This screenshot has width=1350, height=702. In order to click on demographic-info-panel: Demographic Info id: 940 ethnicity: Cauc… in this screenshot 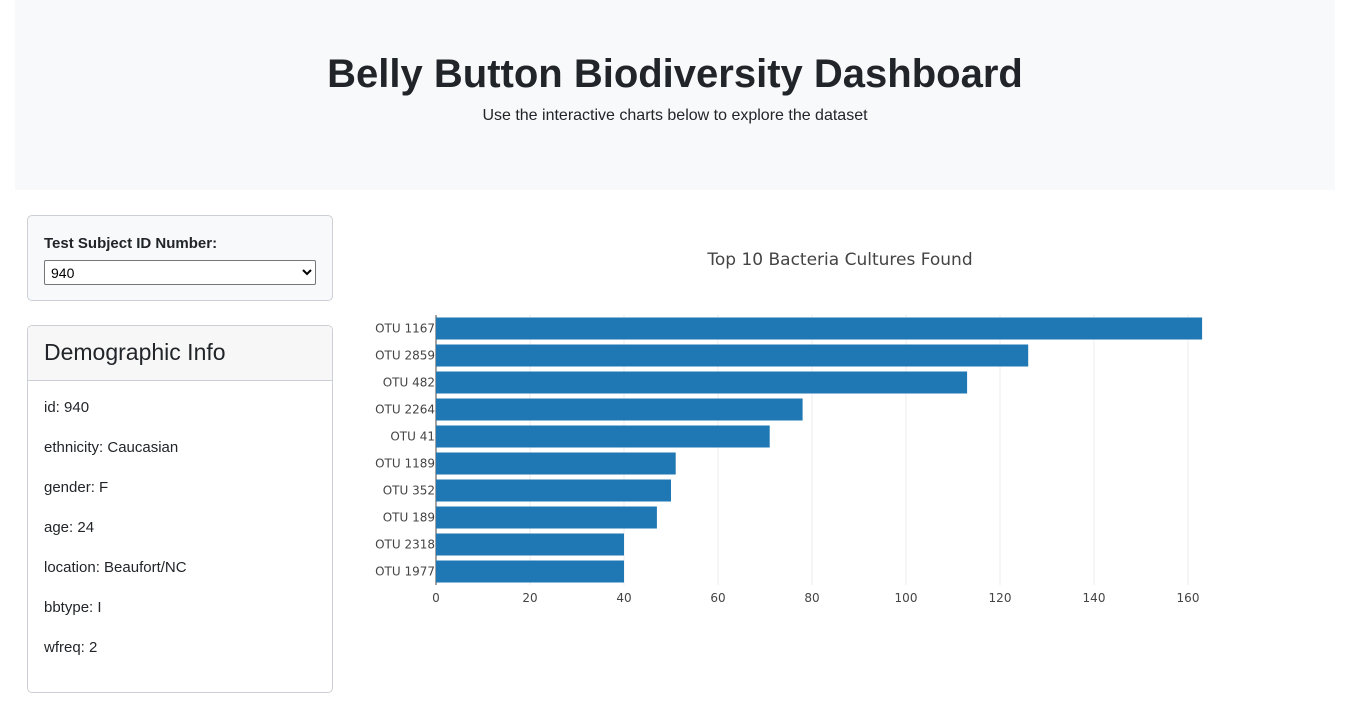, I will do `click(180, 509)`.